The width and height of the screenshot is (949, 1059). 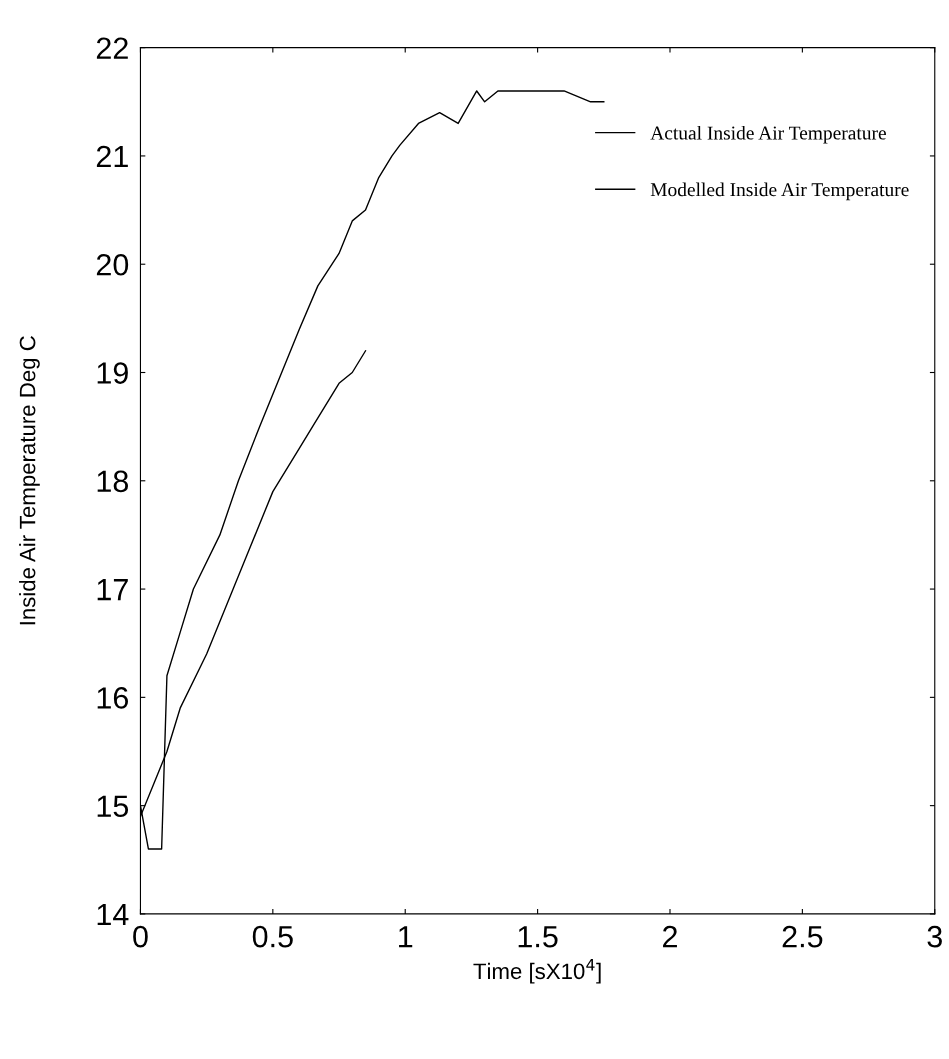 I want to click on x-tick-label: 0.5, so click(x=272, y=936).